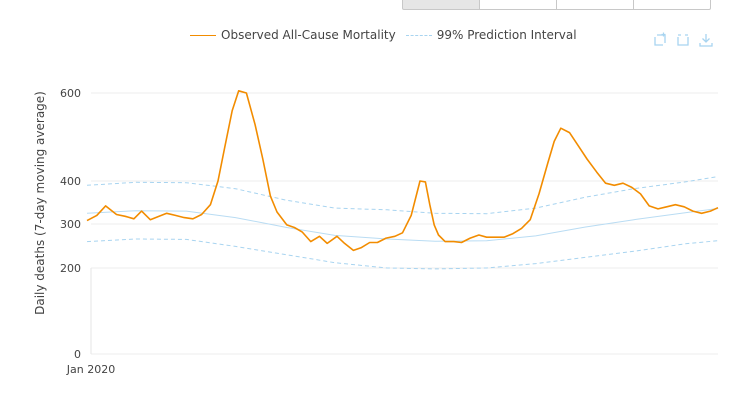 Image resolution: width=752 pixels, height=402 pixels. I want to click on view-toggle-group, so click(556, 5).